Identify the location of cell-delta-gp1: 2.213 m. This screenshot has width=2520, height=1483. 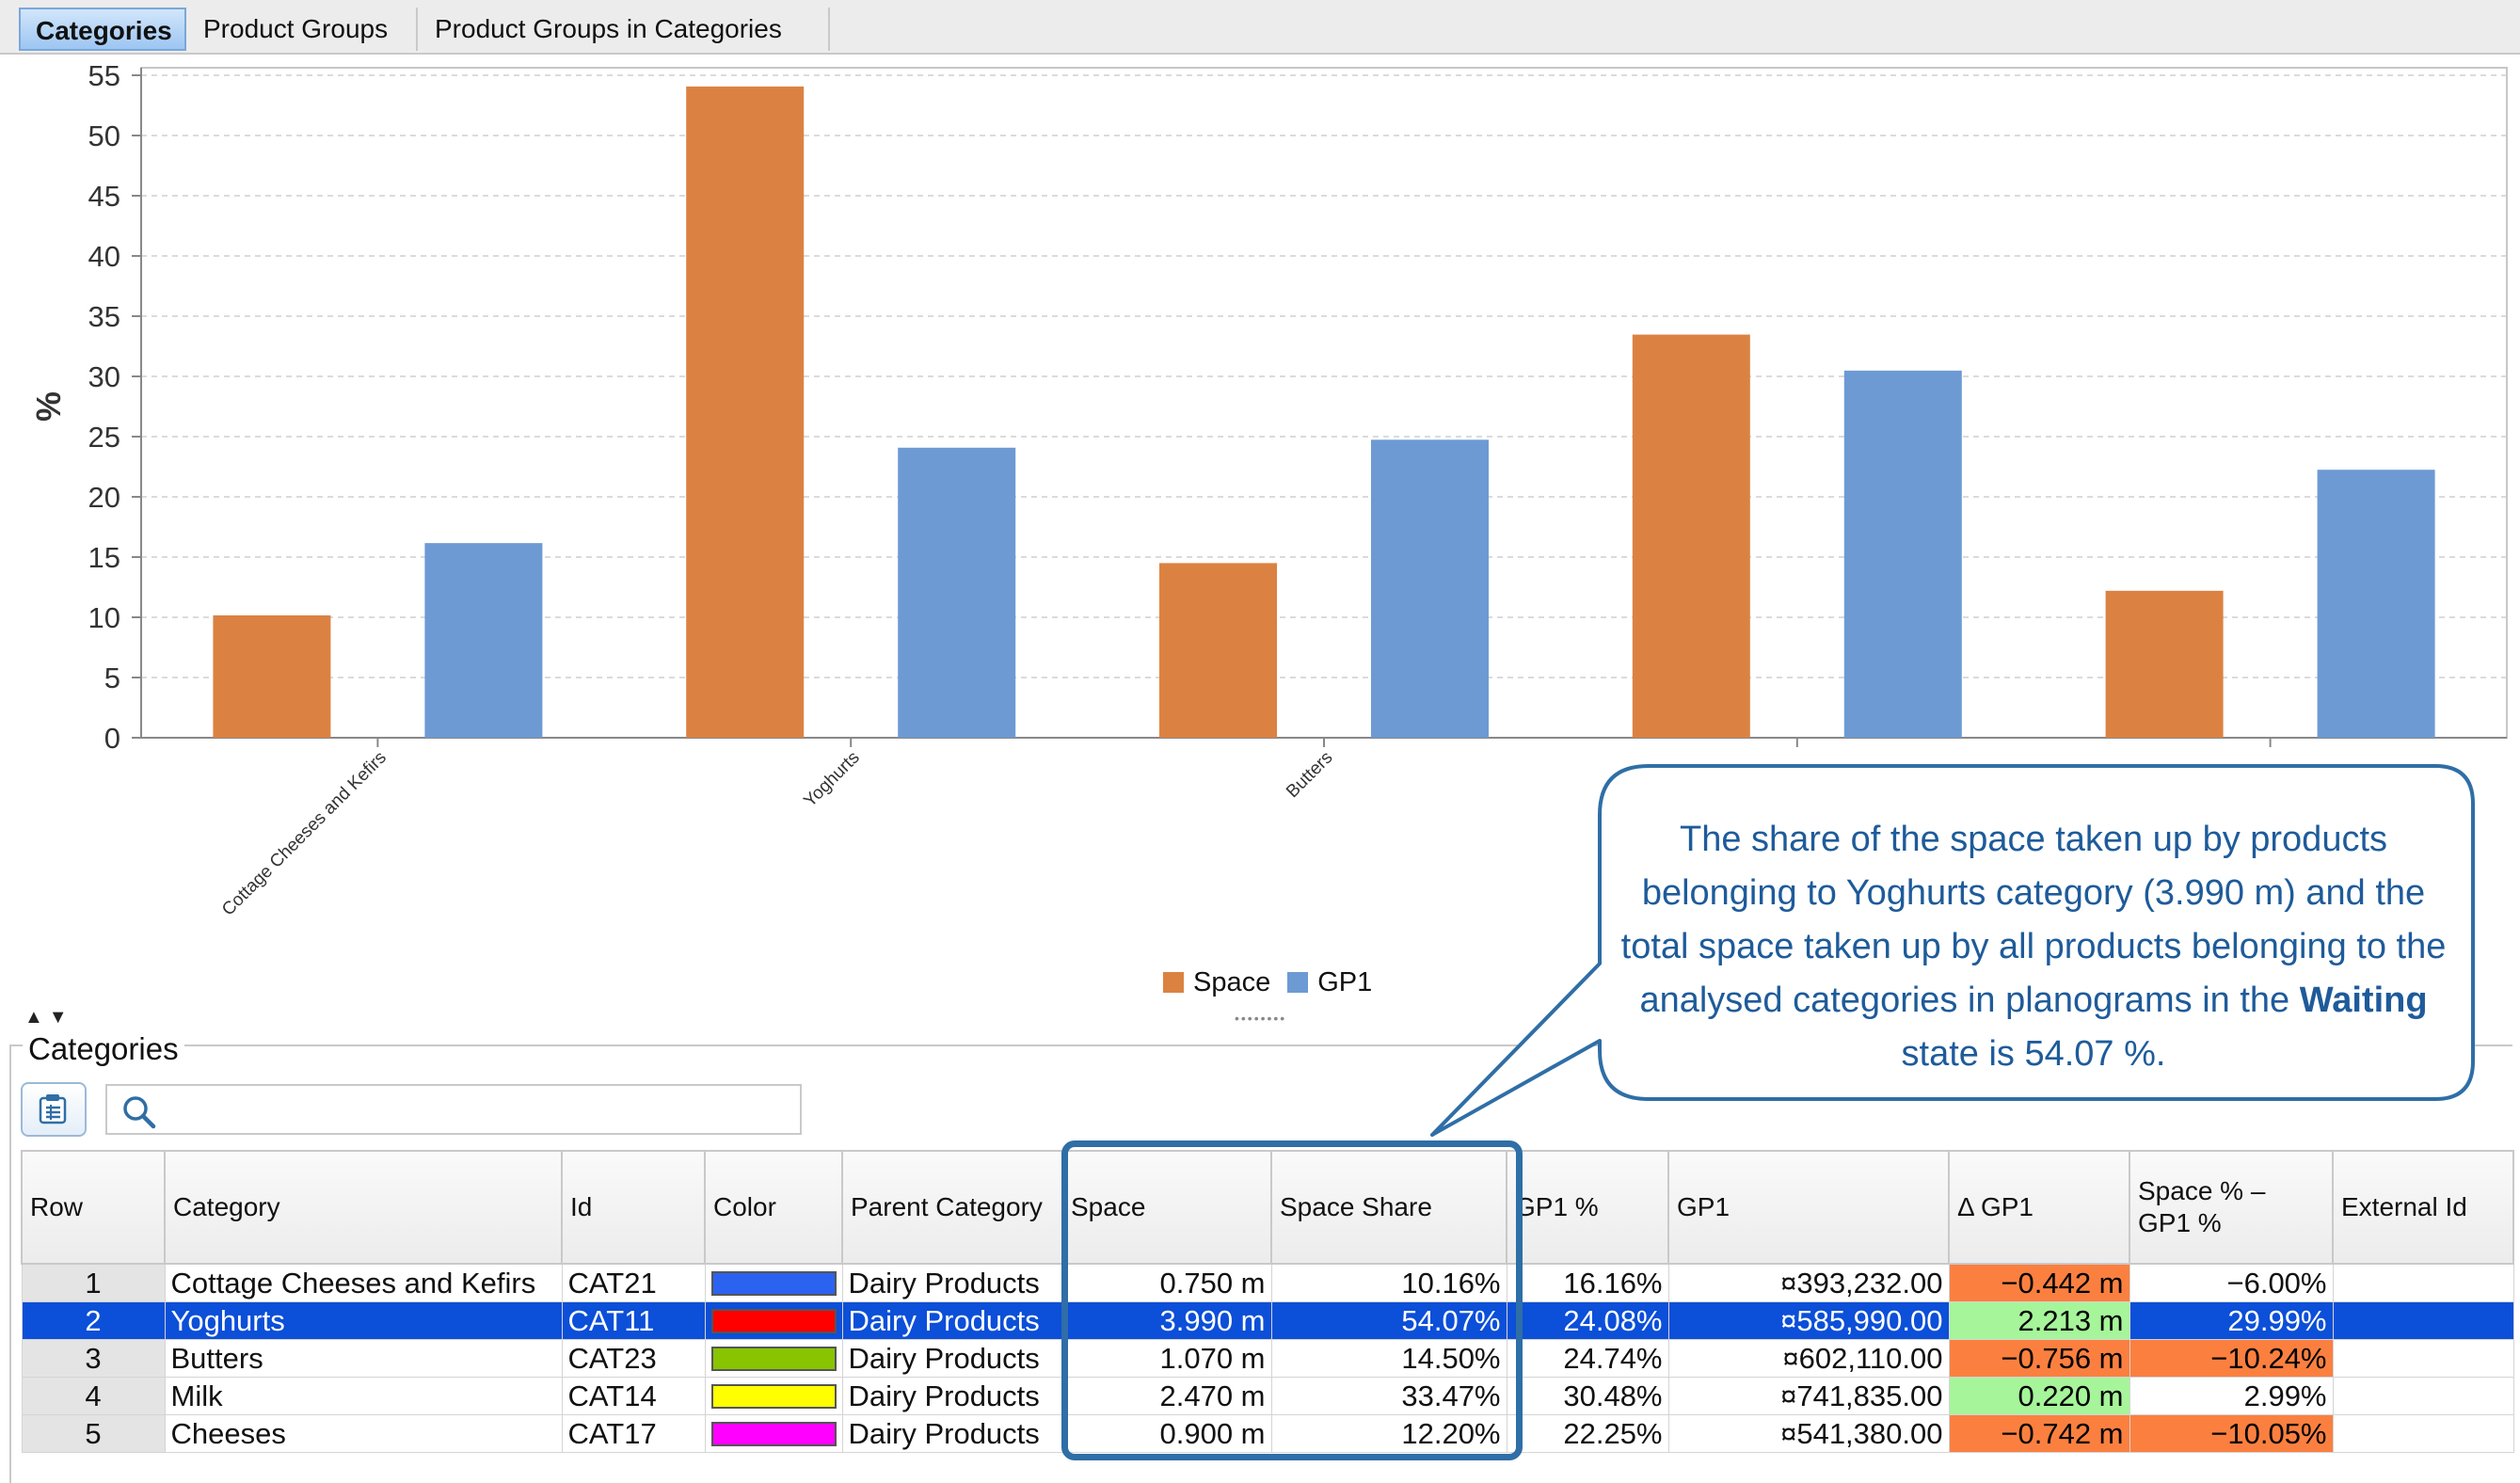
(2039, 1321).